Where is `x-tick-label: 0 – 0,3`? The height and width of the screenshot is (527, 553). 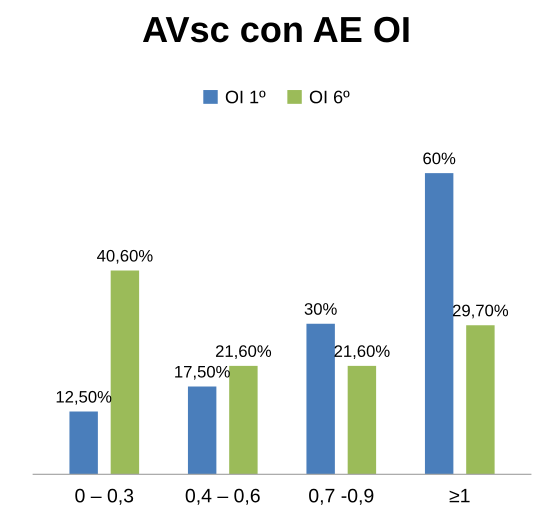 x-tick-label: 0 – 0,3 is located at coordinates (104, 496).